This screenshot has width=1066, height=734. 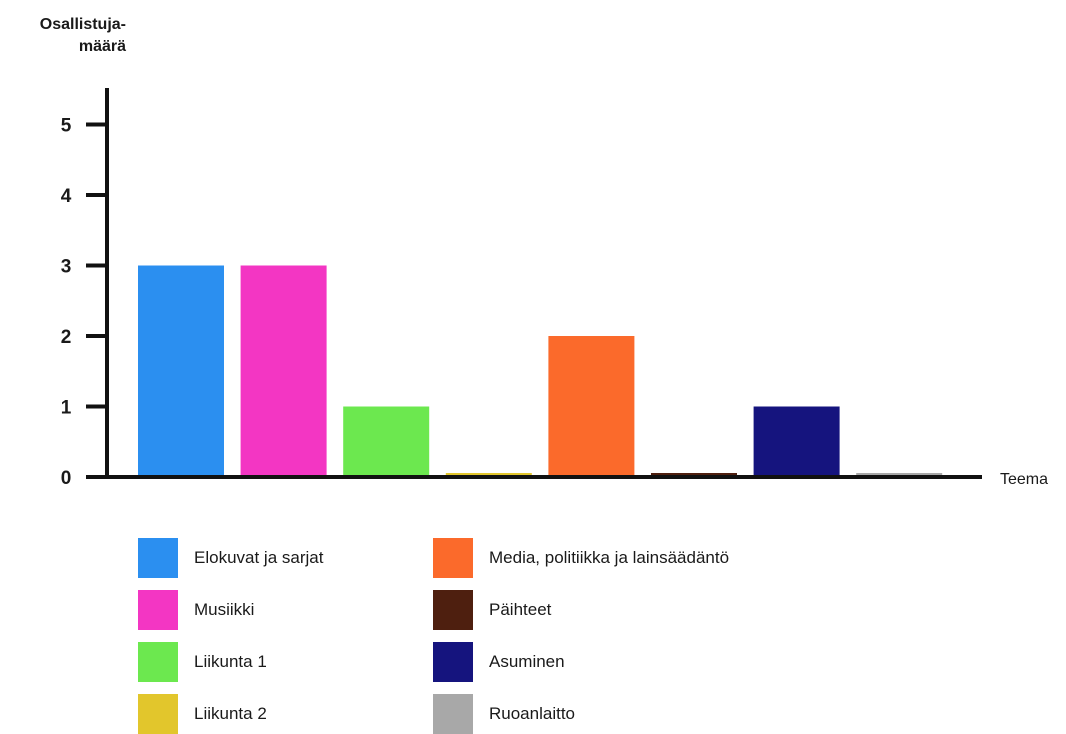 What do you see at coordinates (66, 196) in the screenshot?
I see `y-tick-label: 4` at bounding box center [66, 196].